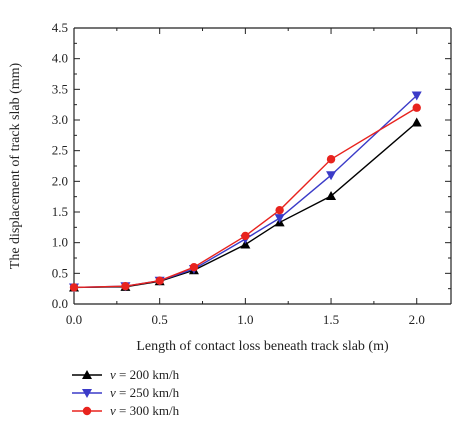 The image size is (474, 440). I want to click on legend-label: v = 300 km/h, so click(145, 410).